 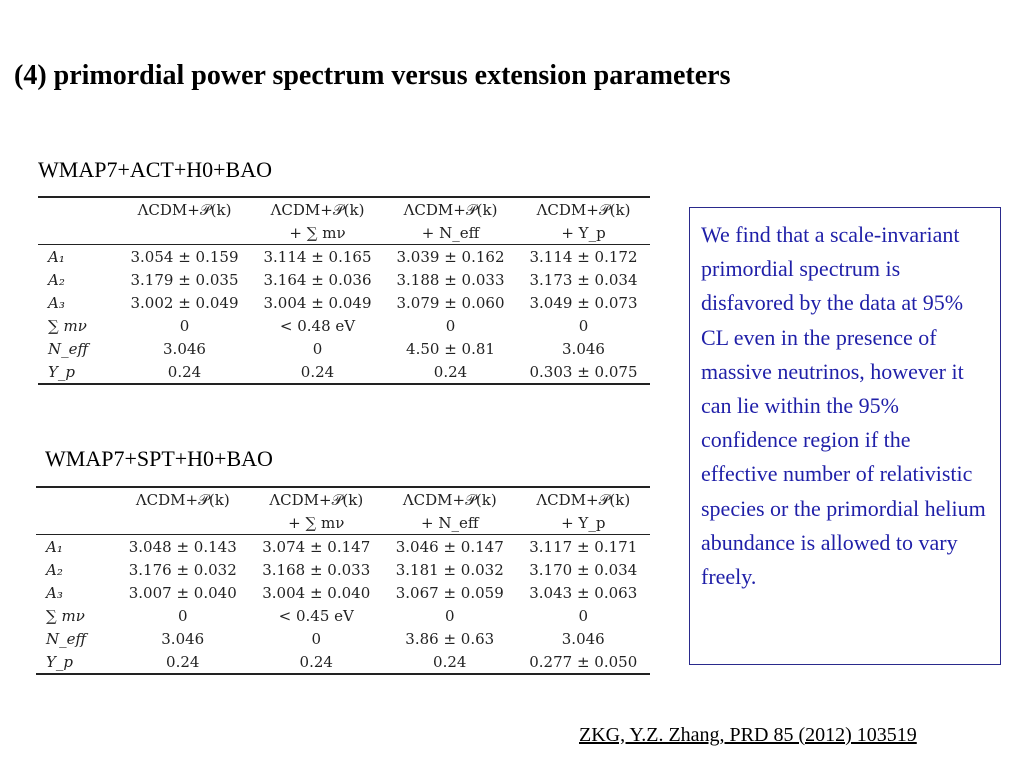 What do you see at coordinates (182, 546) in the screenshot?
I see `table-cell: 3.048 ± 0.143` at bounding box center [182, 546].